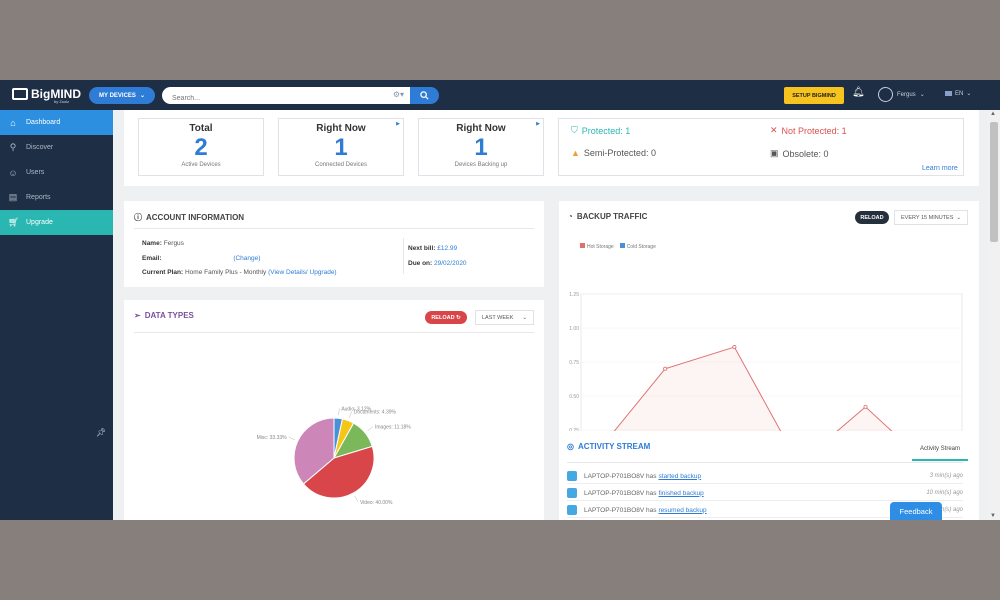  I want to click on stat-title: Right Now, so click(481, 128).